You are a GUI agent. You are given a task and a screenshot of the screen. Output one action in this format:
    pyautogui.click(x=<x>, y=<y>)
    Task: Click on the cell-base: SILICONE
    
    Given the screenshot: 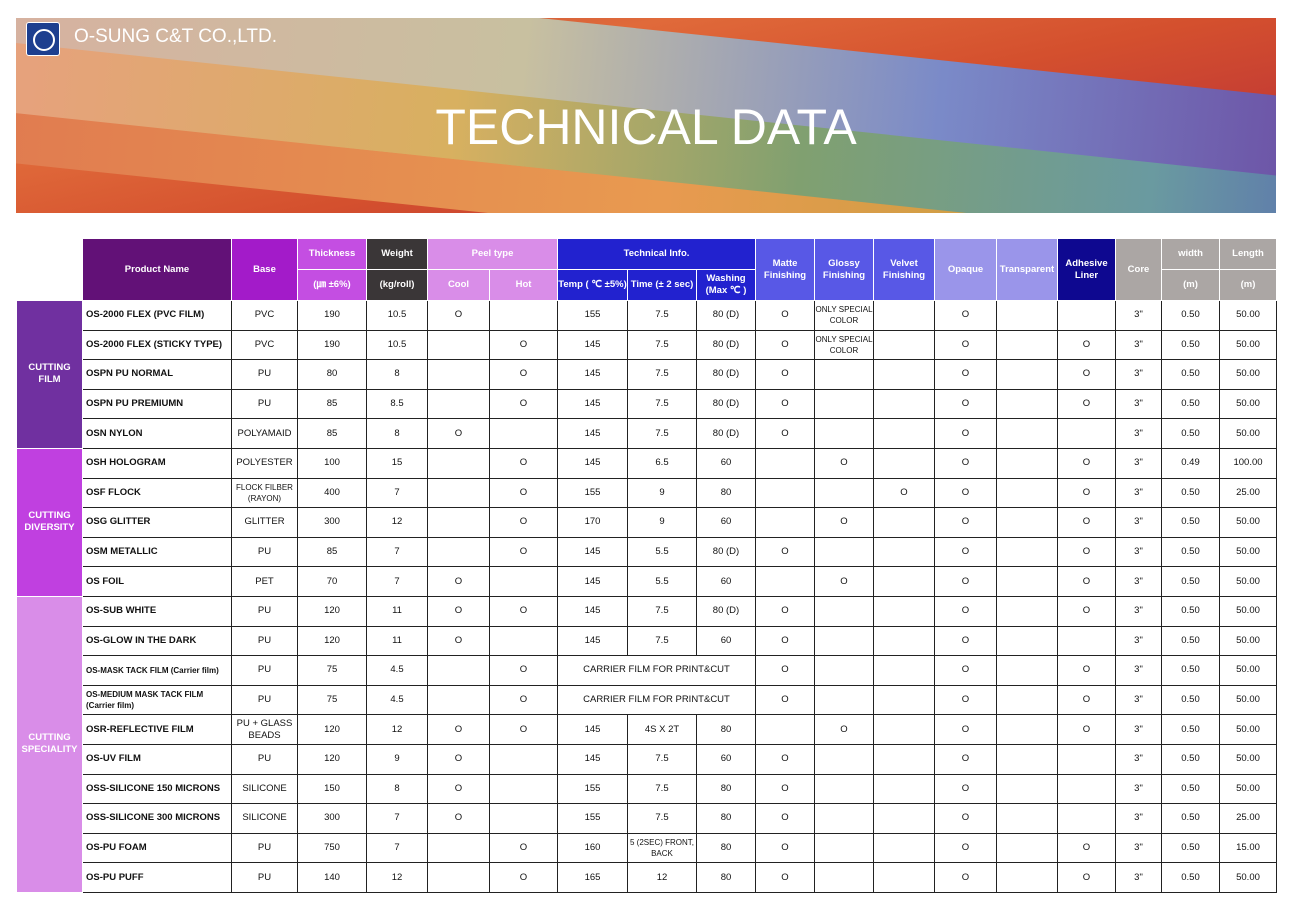 What is the action you would take?
    pyautogui.click(x=264, y=818)
    